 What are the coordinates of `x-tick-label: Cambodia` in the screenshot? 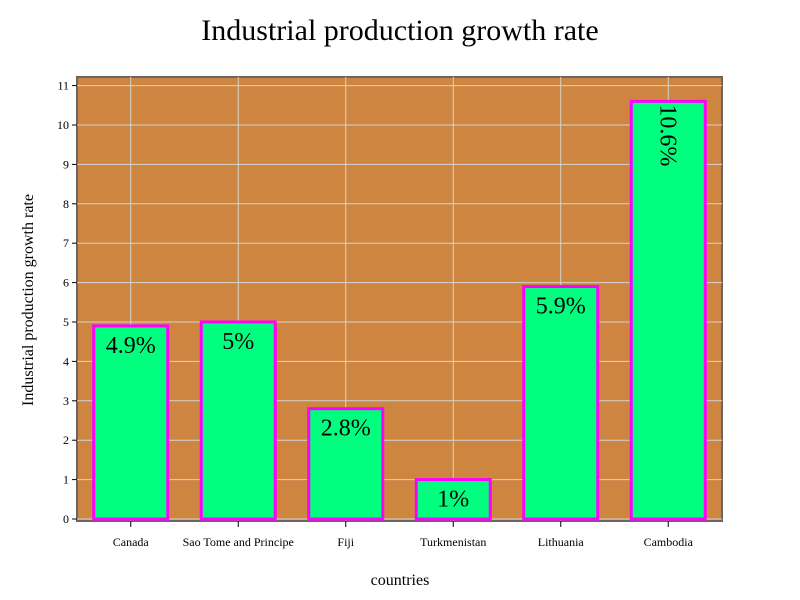 It's located at (669, 542).